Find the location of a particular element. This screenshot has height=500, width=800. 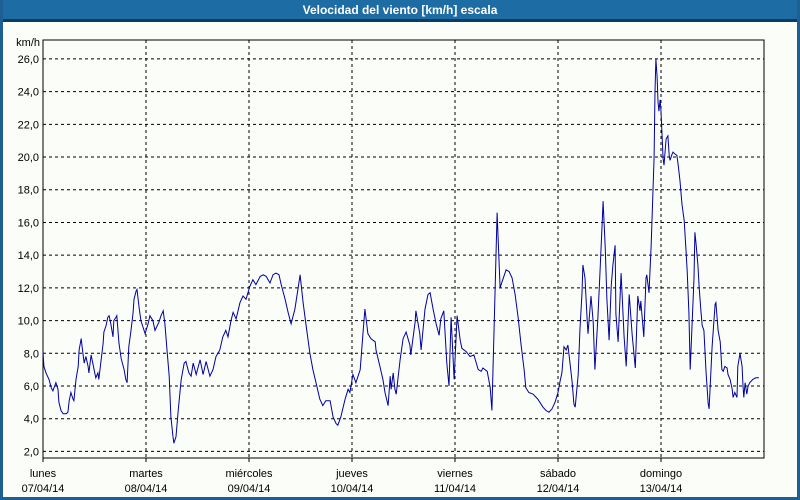

window-title-bar: Velocidad del viento [km/h] escala is located at coordinates (400, 11).